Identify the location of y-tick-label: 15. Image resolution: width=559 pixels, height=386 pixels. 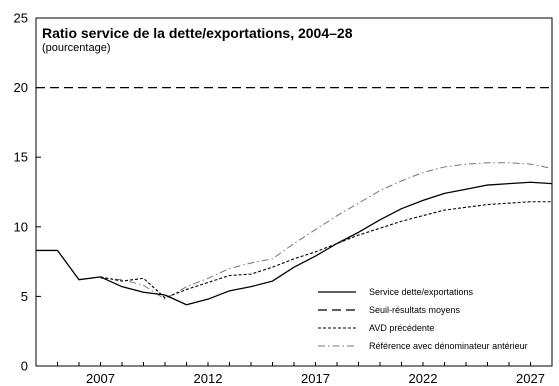
(21, 157).